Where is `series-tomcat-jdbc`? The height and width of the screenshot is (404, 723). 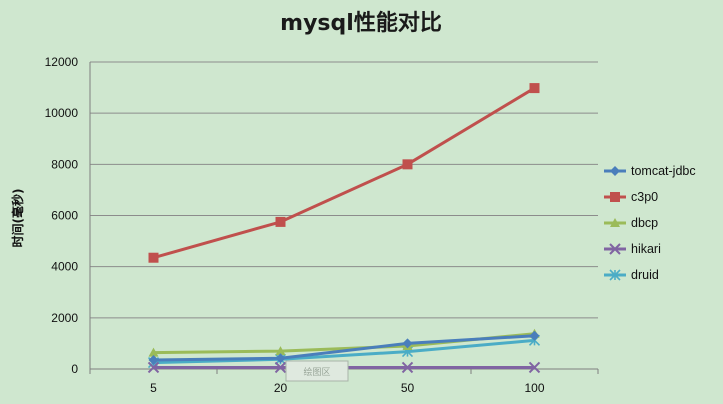 series-tomcat-jdbc is located at coordinates (344, 348).